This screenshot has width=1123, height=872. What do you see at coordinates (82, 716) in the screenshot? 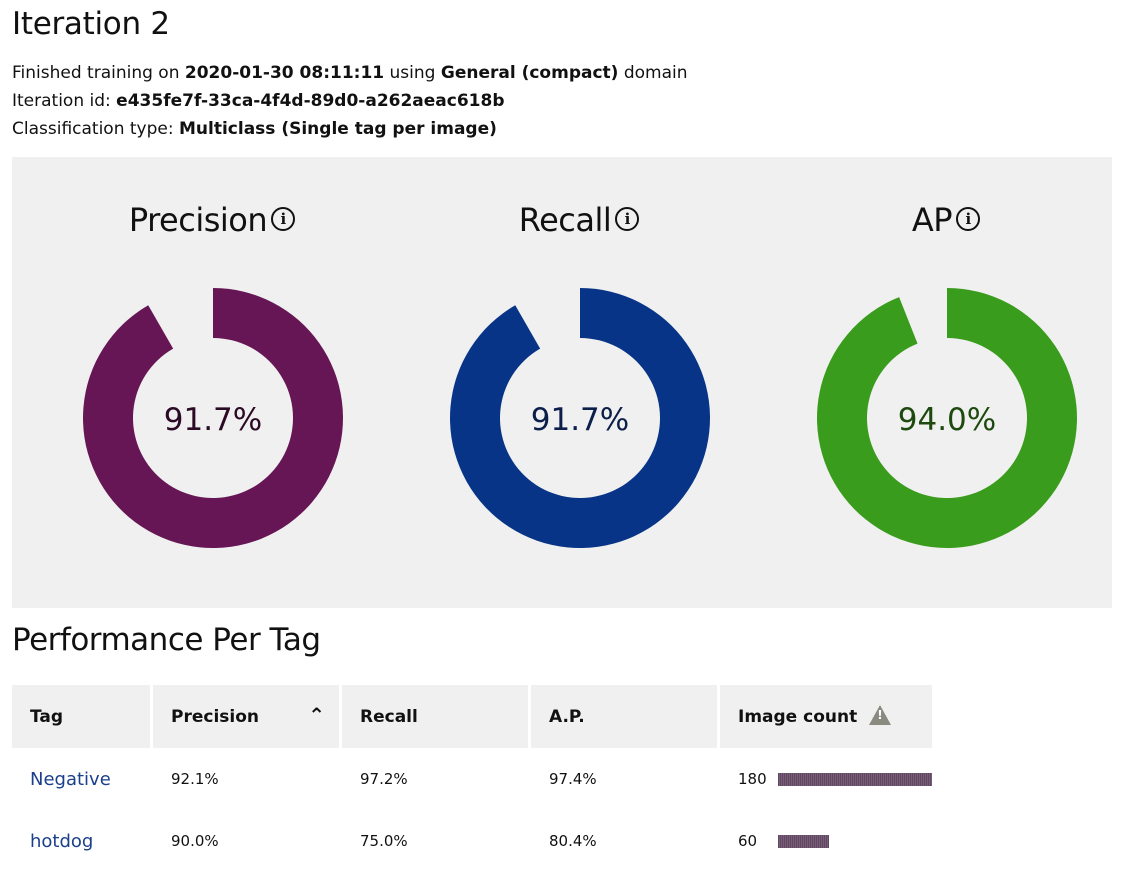
I see `col-header-tag: Tag` at bounding box center [82, 716].